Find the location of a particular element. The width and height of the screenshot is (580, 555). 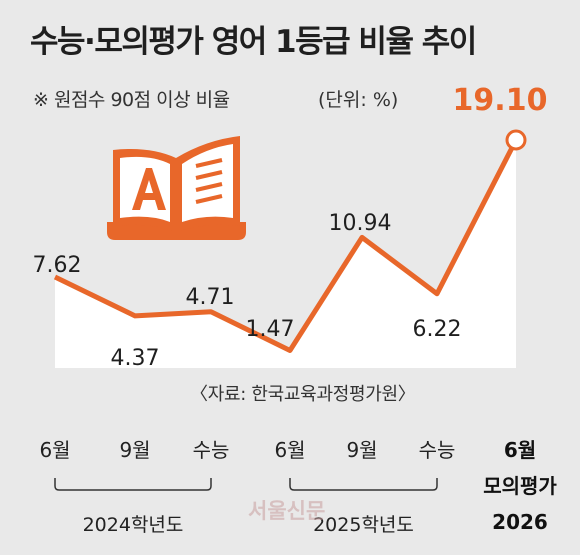

x-tick-label: 모의평가 is located at coordinates (520, 486).